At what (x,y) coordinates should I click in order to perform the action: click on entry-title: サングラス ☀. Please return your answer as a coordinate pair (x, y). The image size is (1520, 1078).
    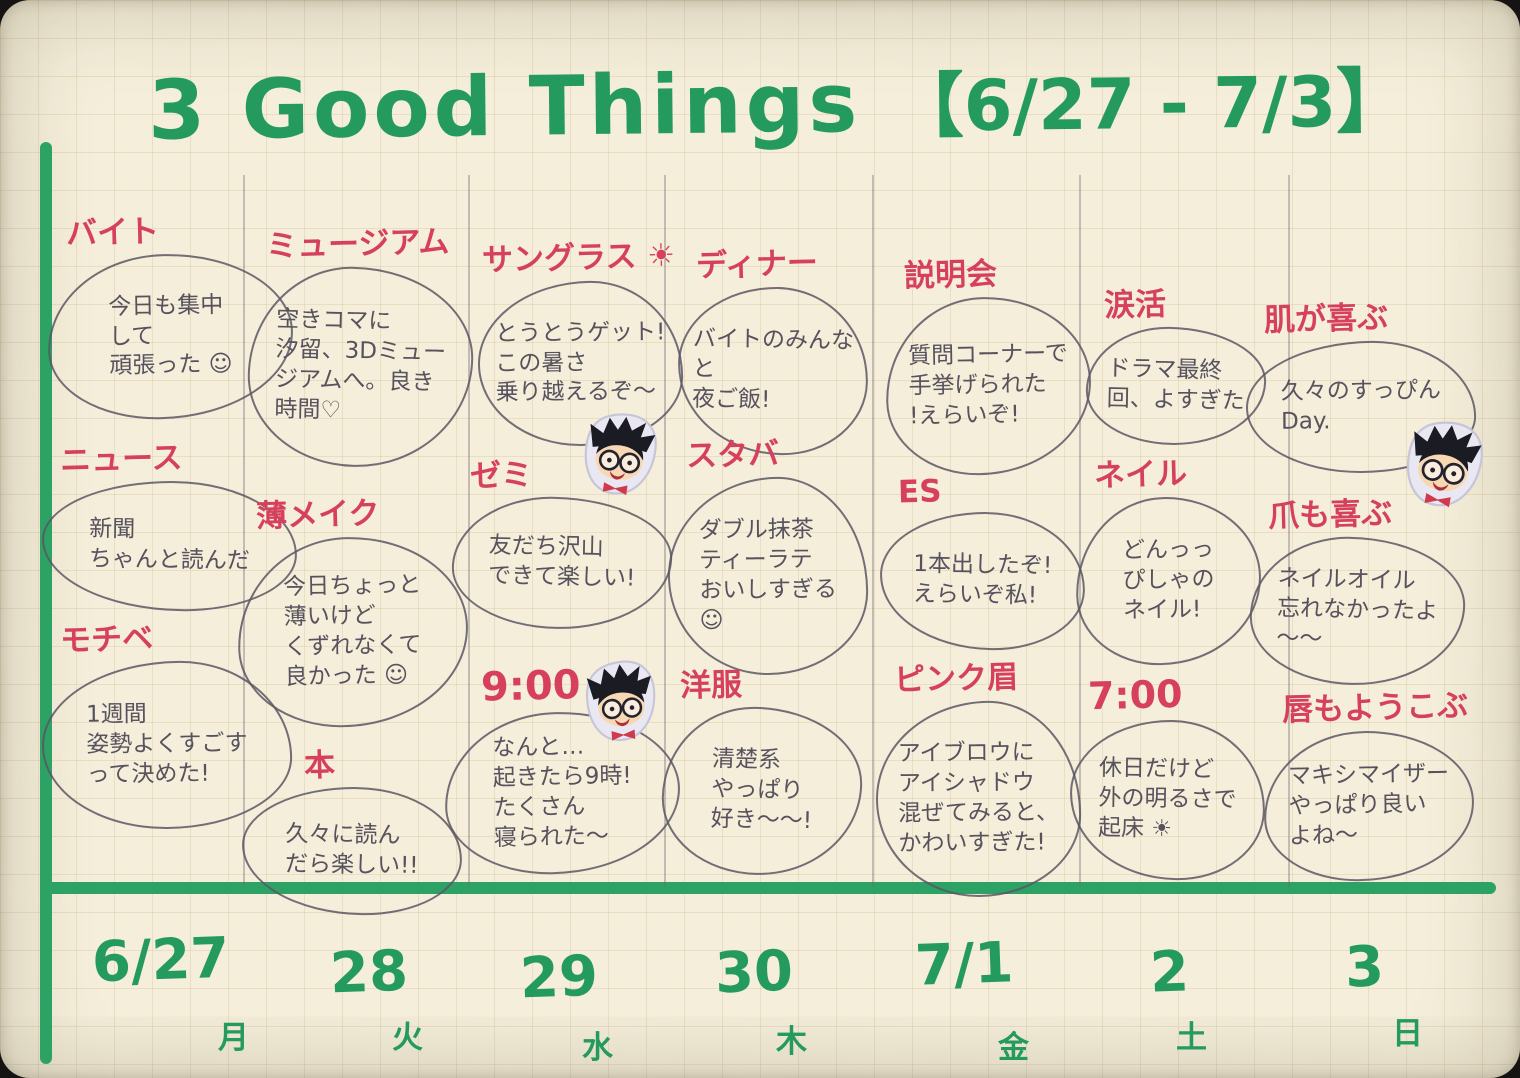
    Looking at the image, I should click on (578, 258).